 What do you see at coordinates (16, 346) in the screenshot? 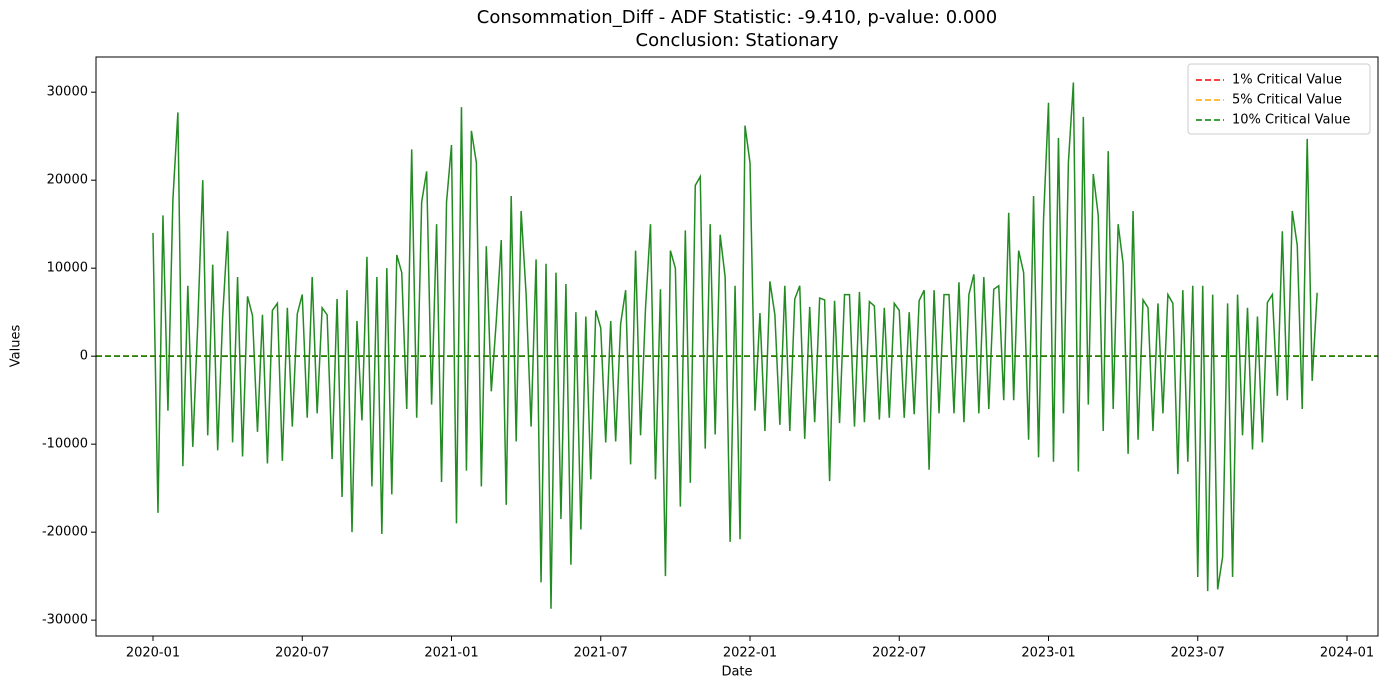
I see `y-axis-label: Values` at bounding box center [16, 346].